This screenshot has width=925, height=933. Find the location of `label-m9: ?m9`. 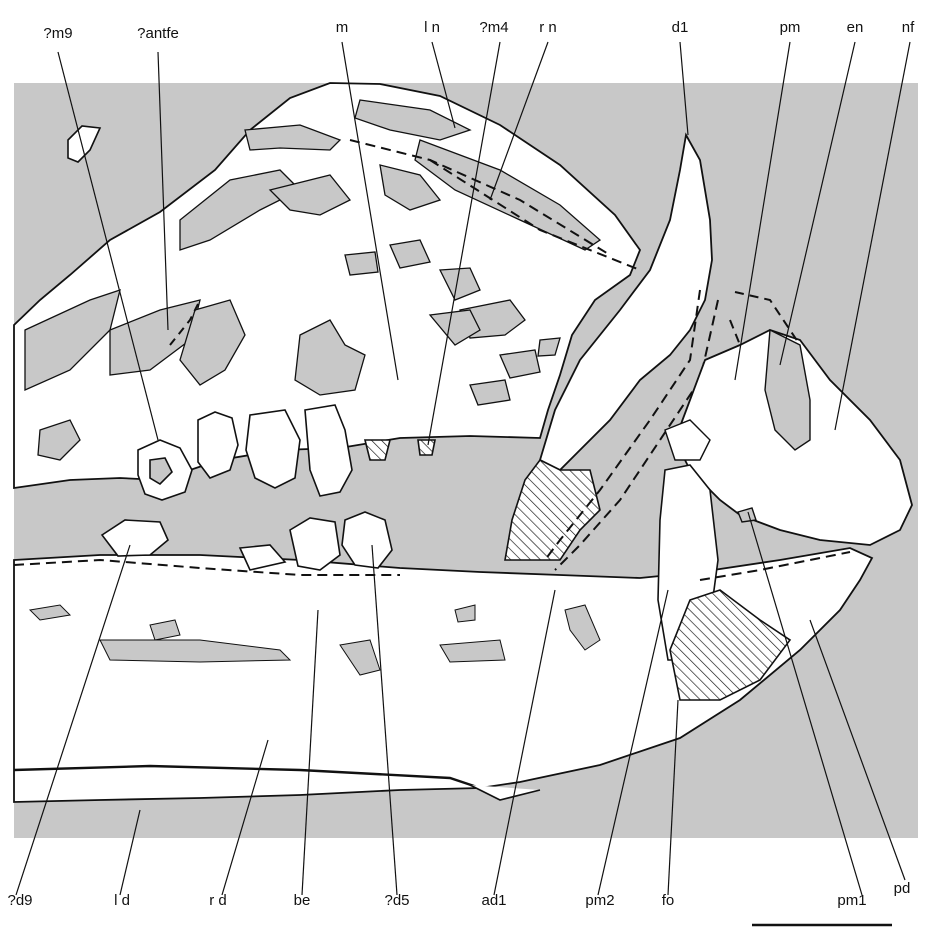

label-m9: ?m9 is located at coordinates (57, 33).